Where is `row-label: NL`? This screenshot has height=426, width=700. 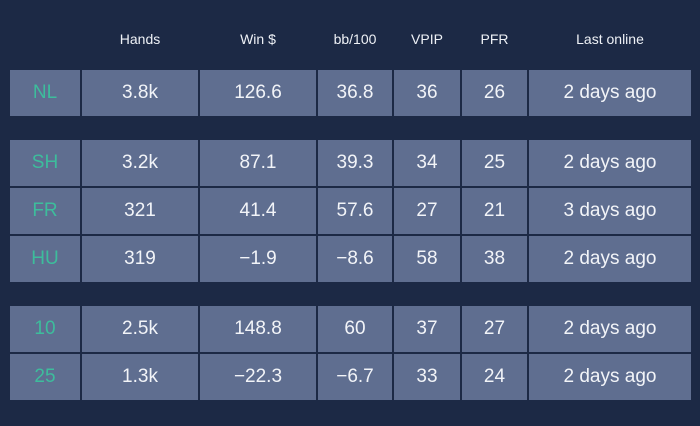 row-label: NL is located at coordinates (45, 93).